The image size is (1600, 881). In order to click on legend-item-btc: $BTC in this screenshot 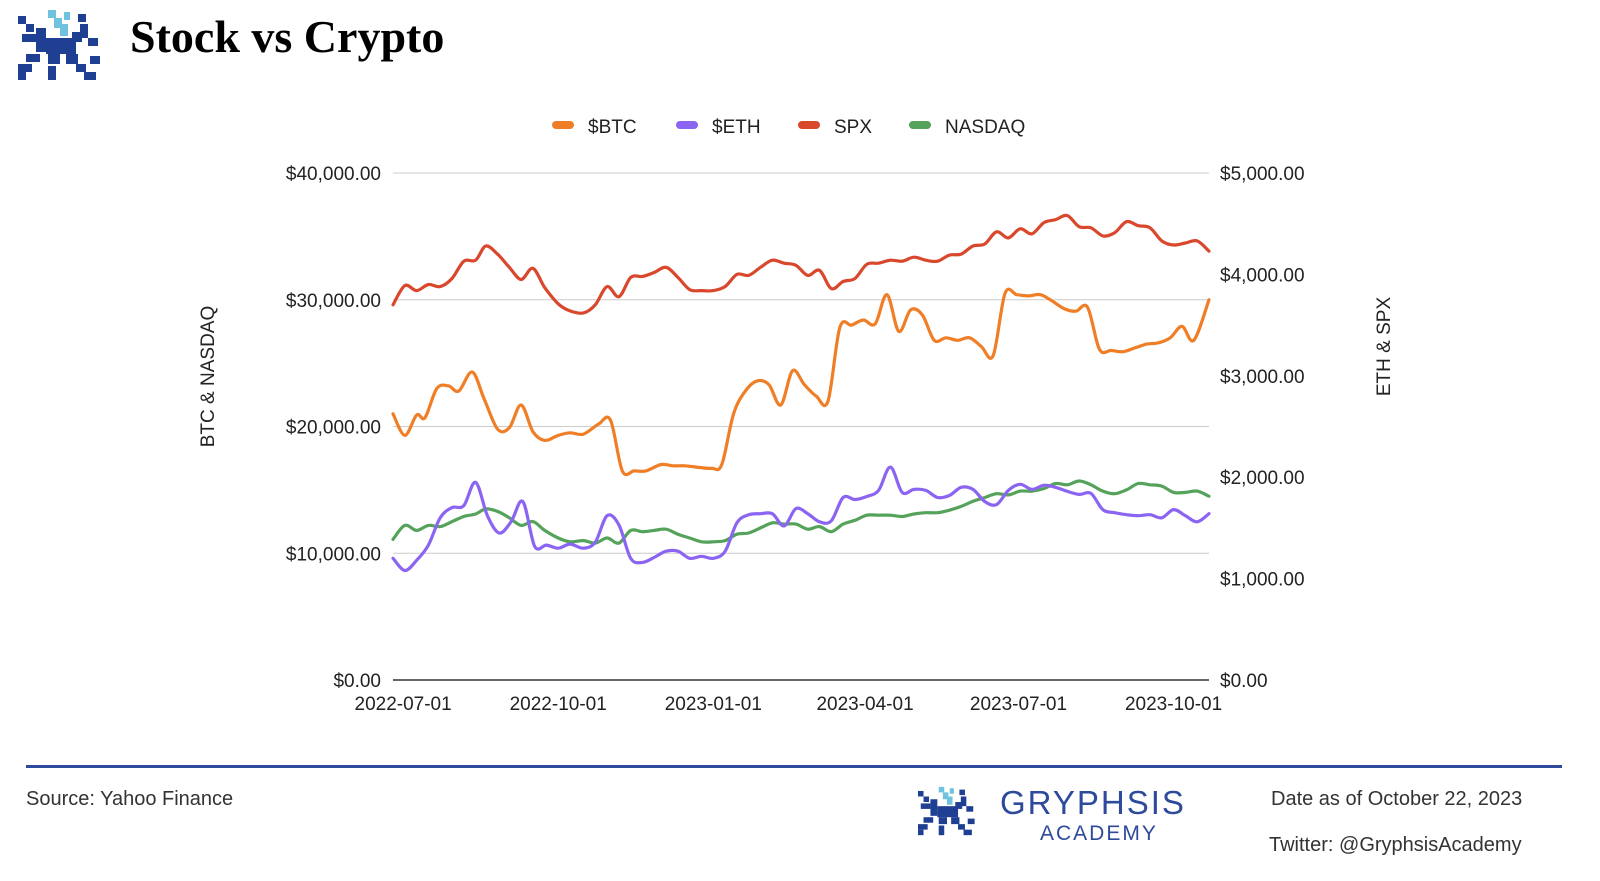, I will do `click(594, 127)`.